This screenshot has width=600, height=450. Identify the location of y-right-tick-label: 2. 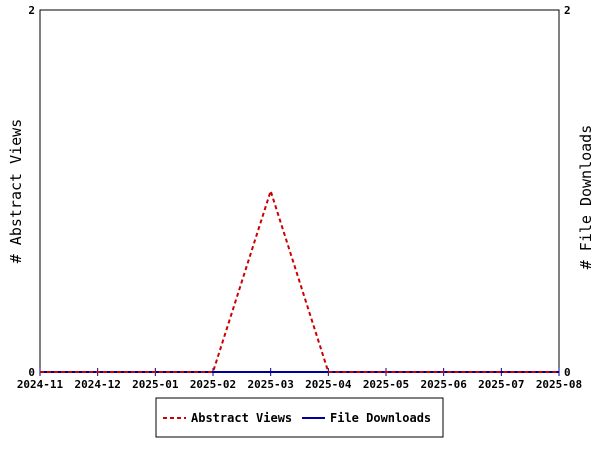
(567, 10).